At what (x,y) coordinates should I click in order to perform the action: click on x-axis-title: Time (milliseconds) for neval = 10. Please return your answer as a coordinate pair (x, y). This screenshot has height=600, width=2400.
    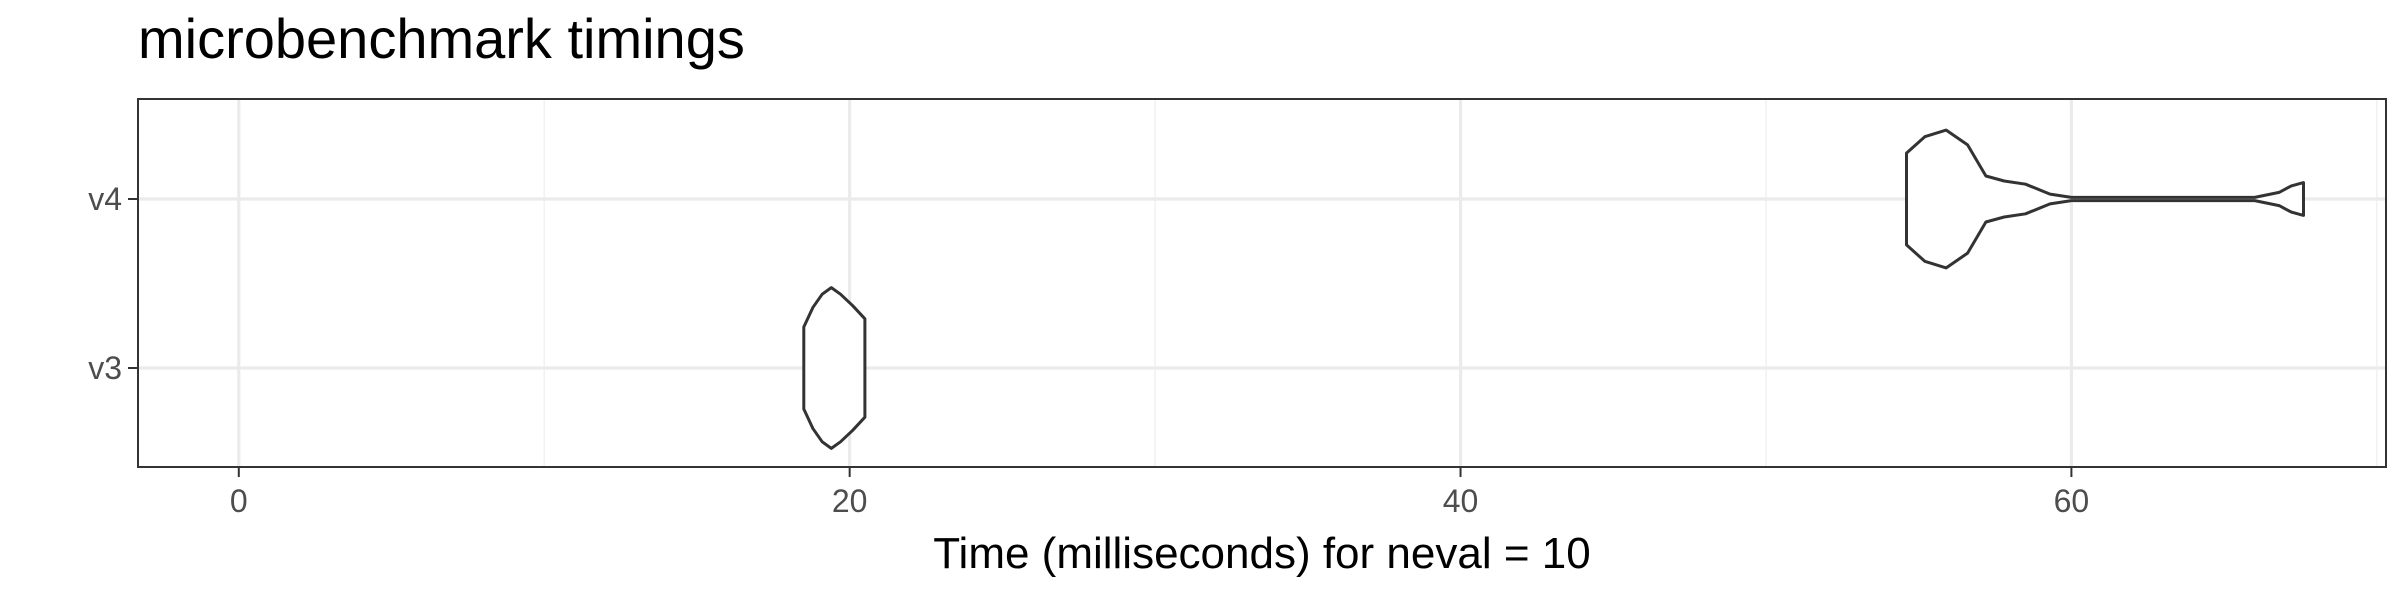
    Looking at the image, I should click on (1261, 553).